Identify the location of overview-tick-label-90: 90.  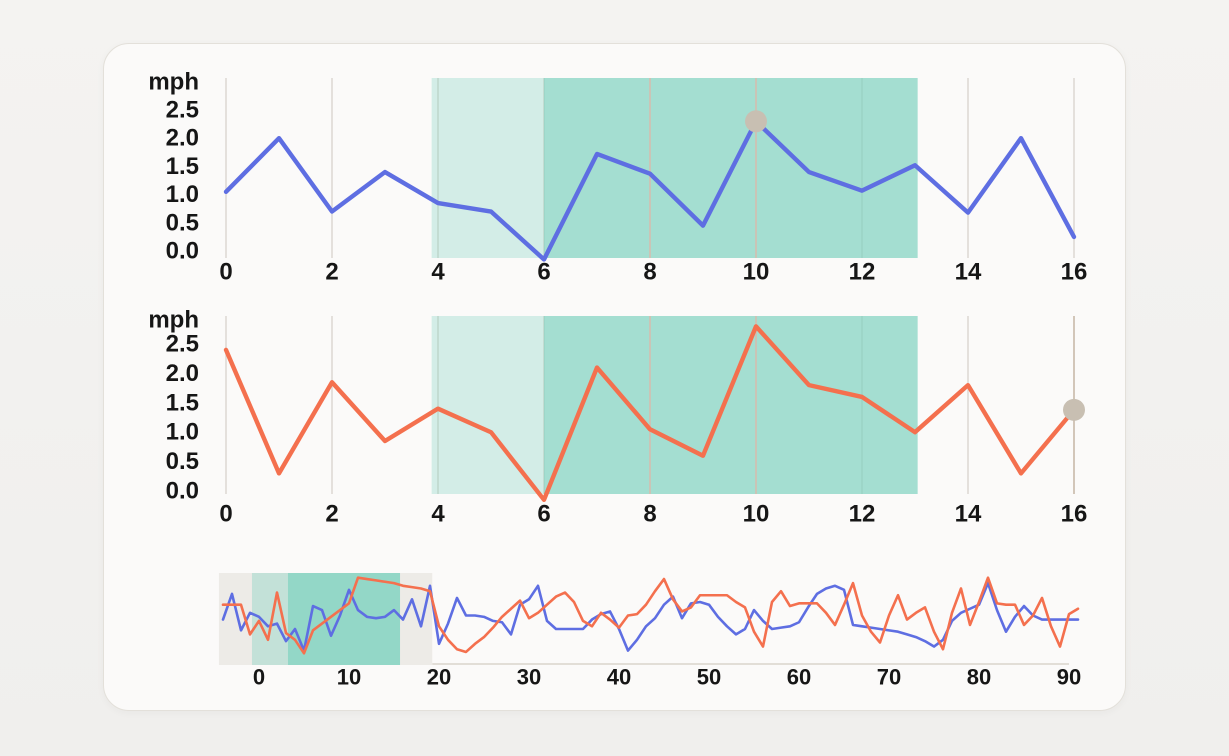
(1069, 677).